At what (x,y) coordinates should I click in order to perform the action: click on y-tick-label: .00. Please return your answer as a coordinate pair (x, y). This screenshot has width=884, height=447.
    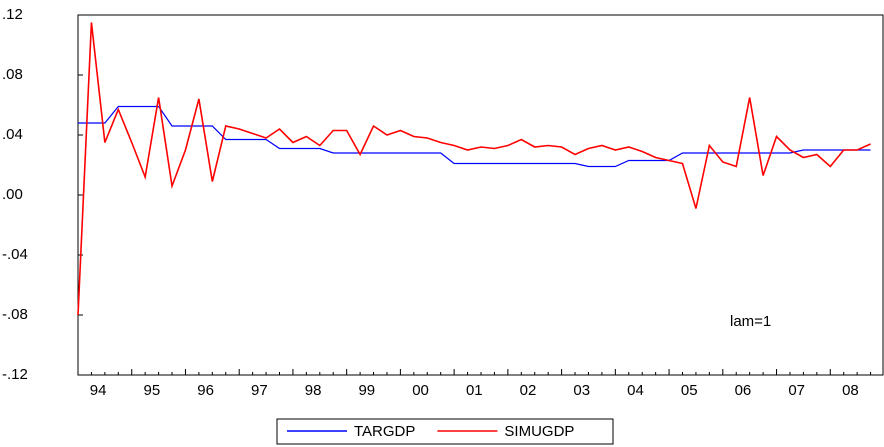
    Looking at the image, I should click on (12, 194).